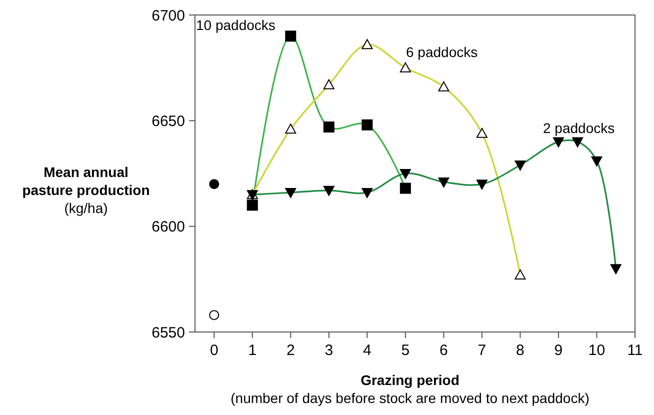  What do you see at coordinates (214, 350) in the screenshot?
I see `x-tick-label: 0` at bounding box center [214, 350].